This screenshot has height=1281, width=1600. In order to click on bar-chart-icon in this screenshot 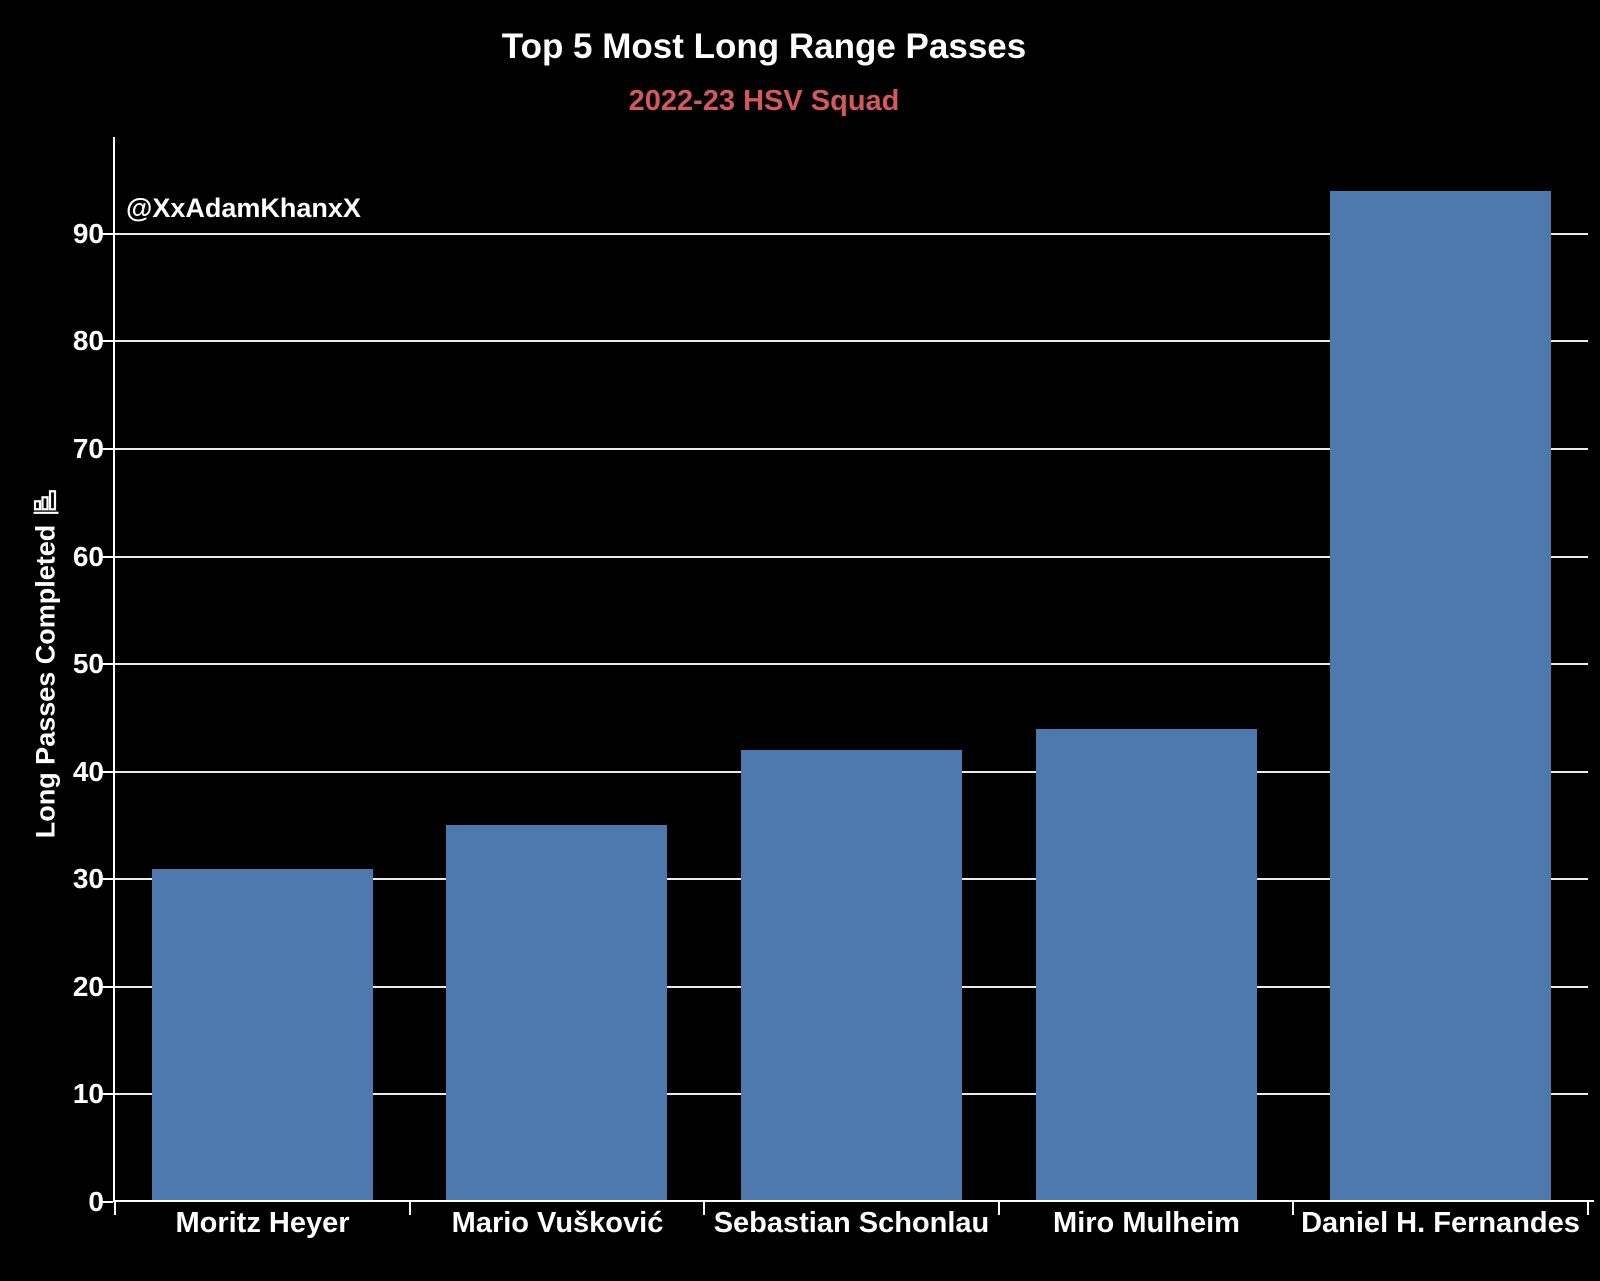, I will do `click(46, 501)`.